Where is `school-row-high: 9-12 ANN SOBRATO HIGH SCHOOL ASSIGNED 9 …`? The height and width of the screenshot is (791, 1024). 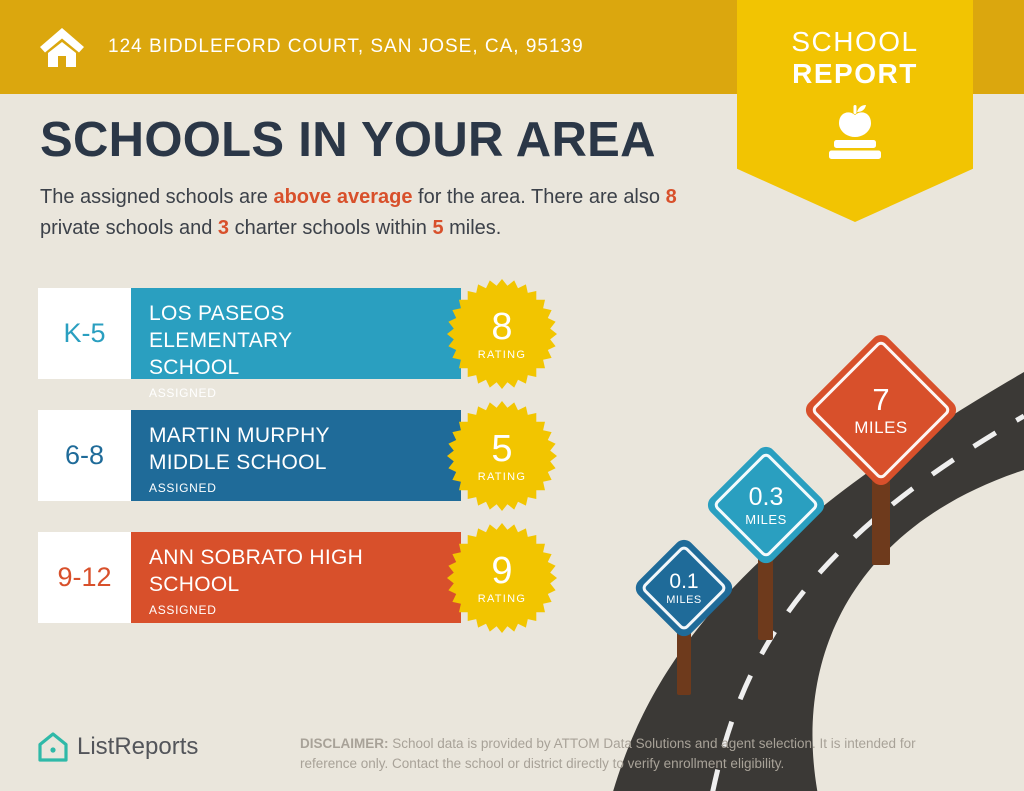
school-row-high: 9-12 ANN SOBRATO HIGH SCHOOL ASSIGNED 9 … is located at coordinates (297, 578).